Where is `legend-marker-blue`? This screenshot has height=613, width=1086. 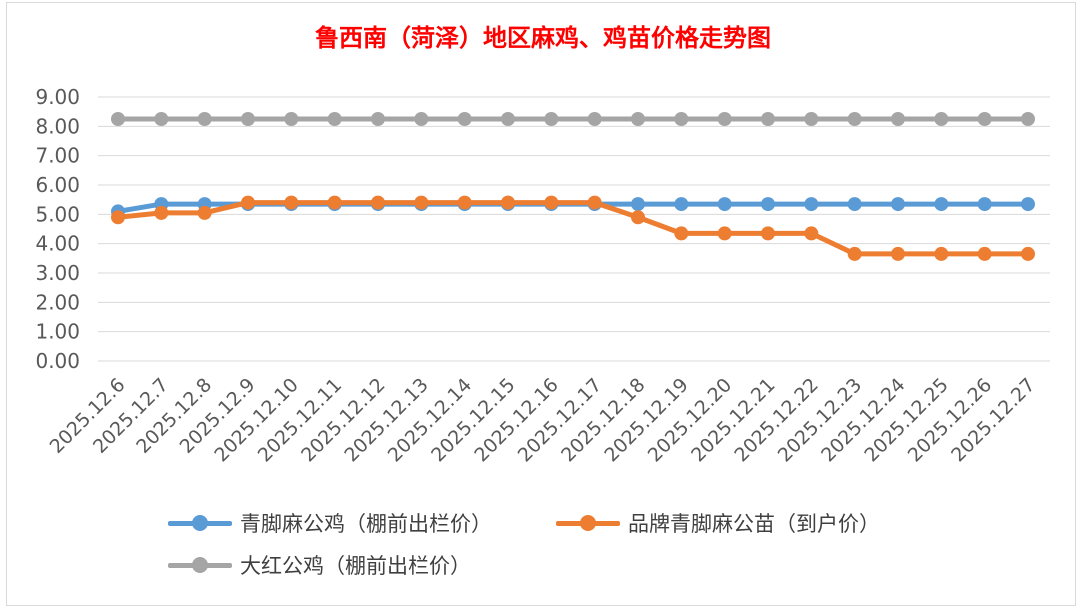
legend-marker-blue is located at coordinates (200, 523).